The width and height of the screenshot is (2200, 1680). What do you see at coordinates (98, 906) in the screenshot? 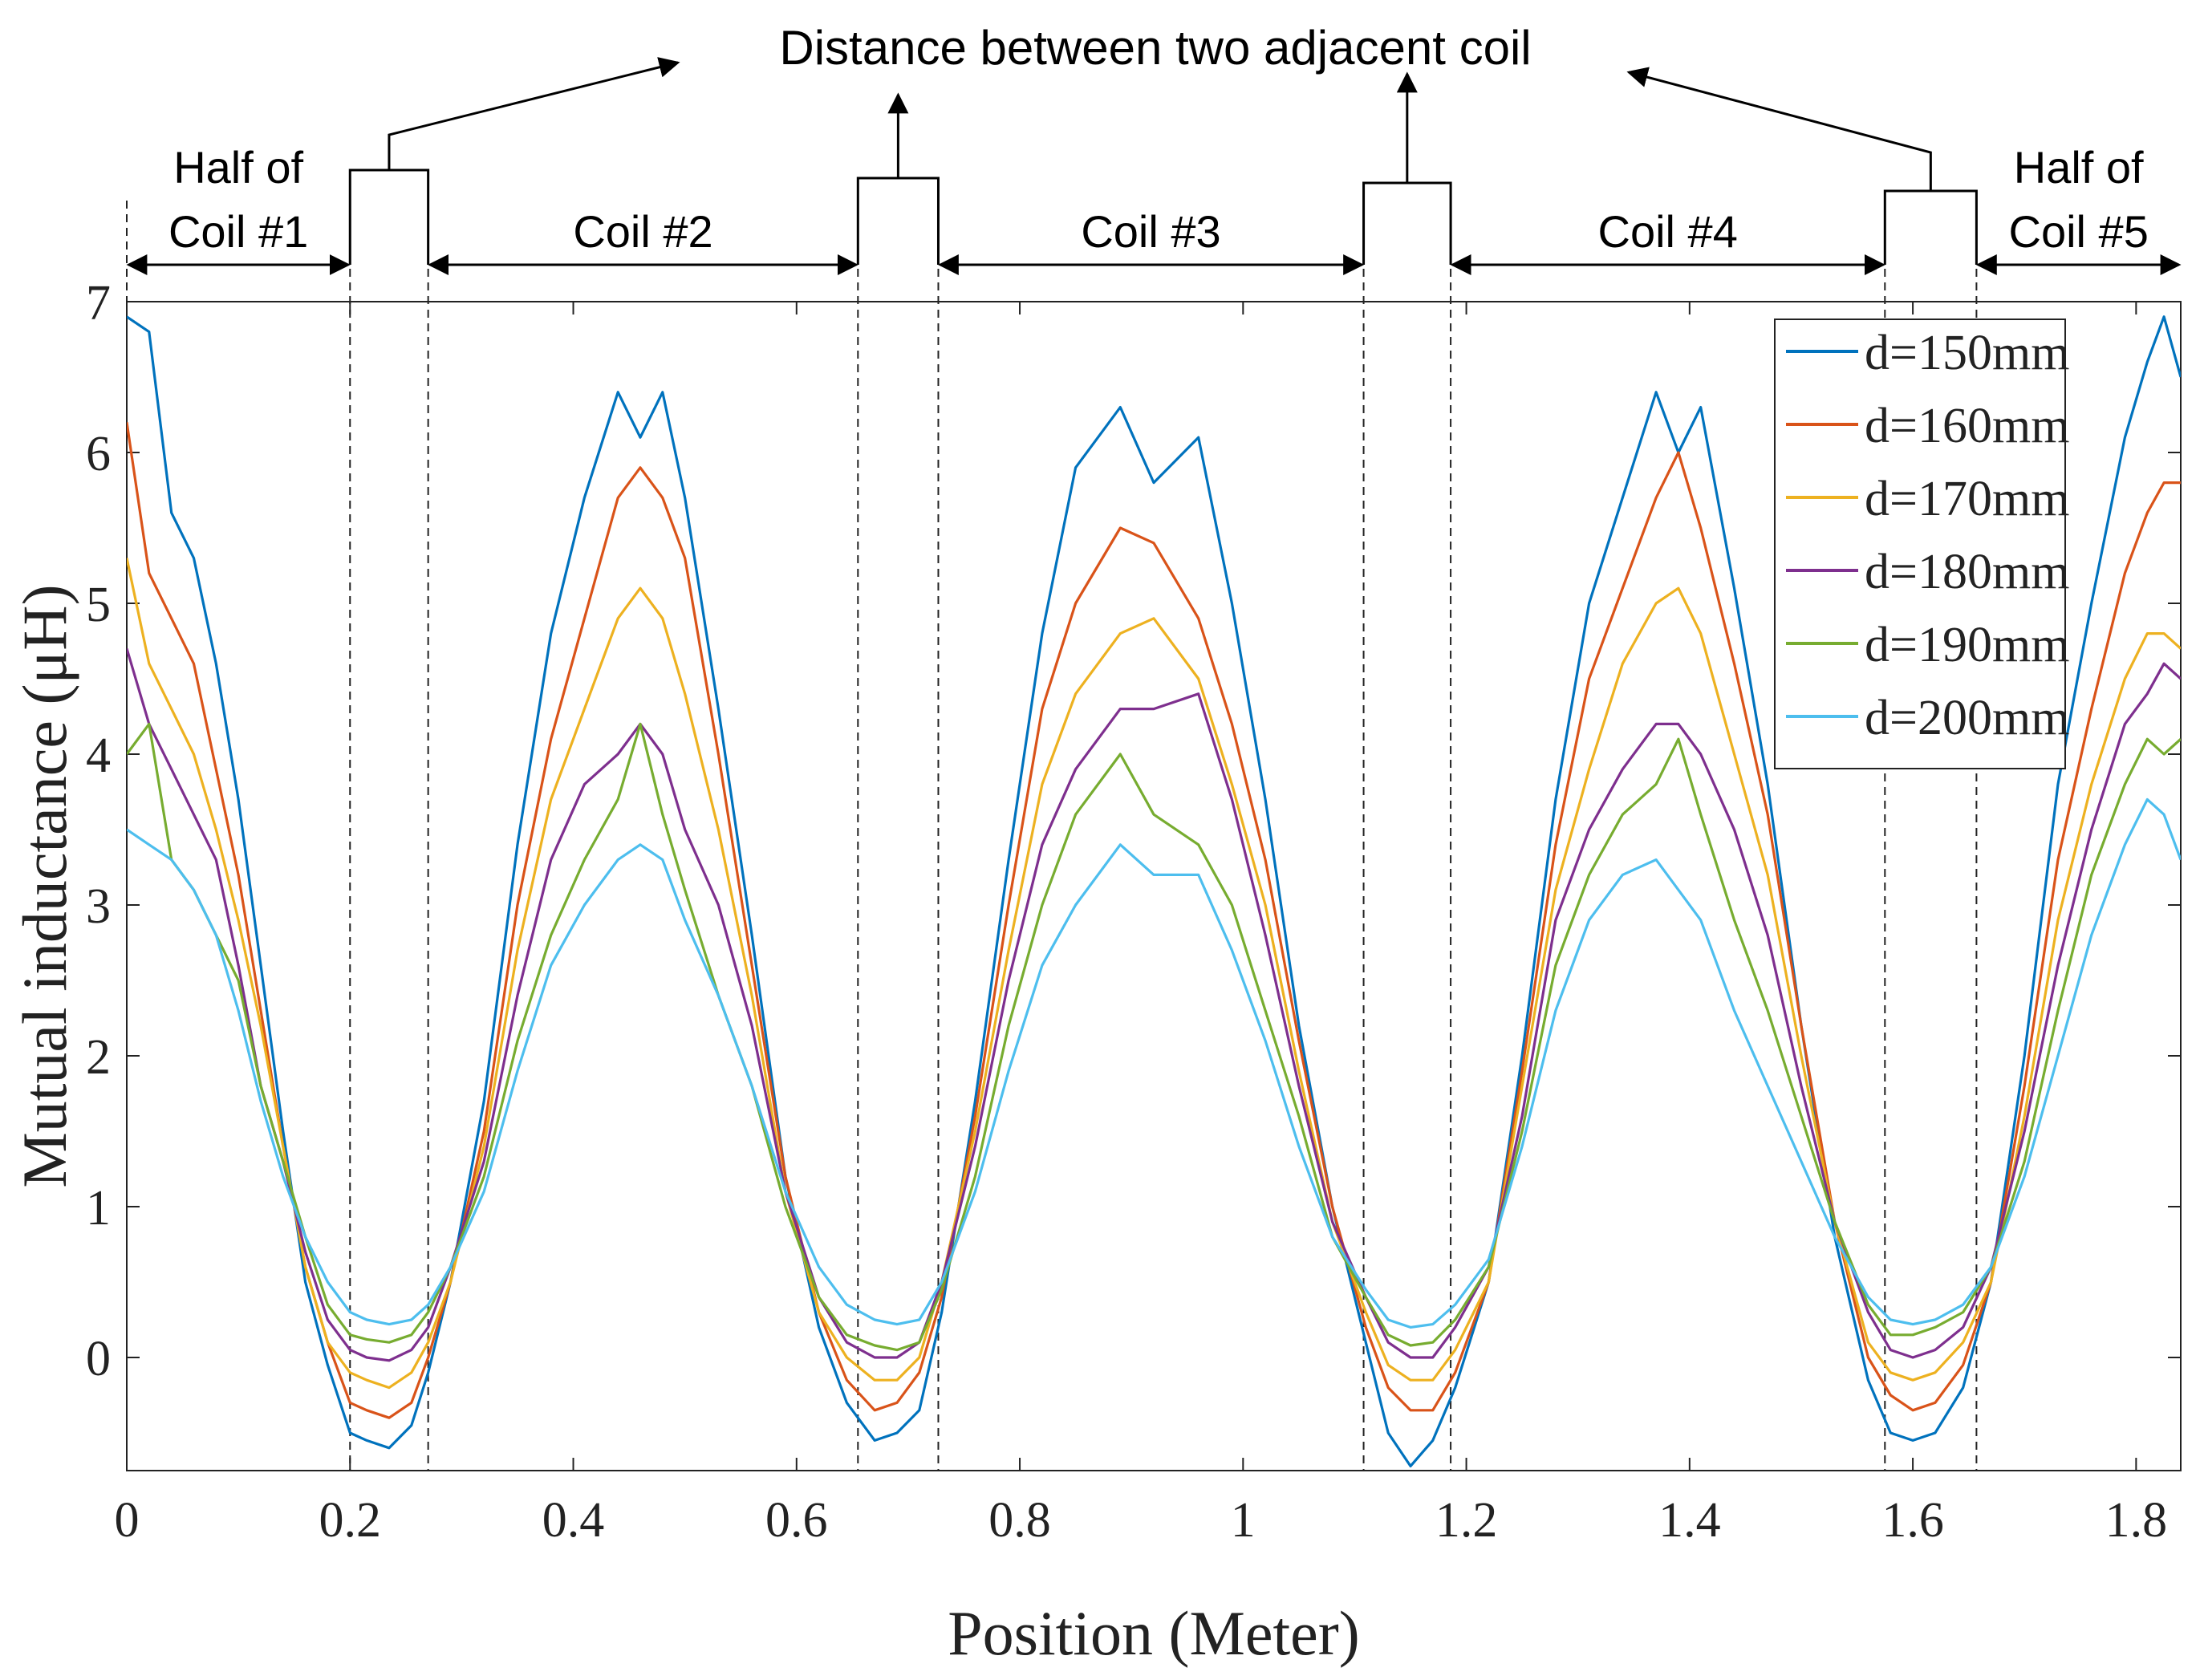
I see `y-tick-label: 3` at bounding box center [98, 906].